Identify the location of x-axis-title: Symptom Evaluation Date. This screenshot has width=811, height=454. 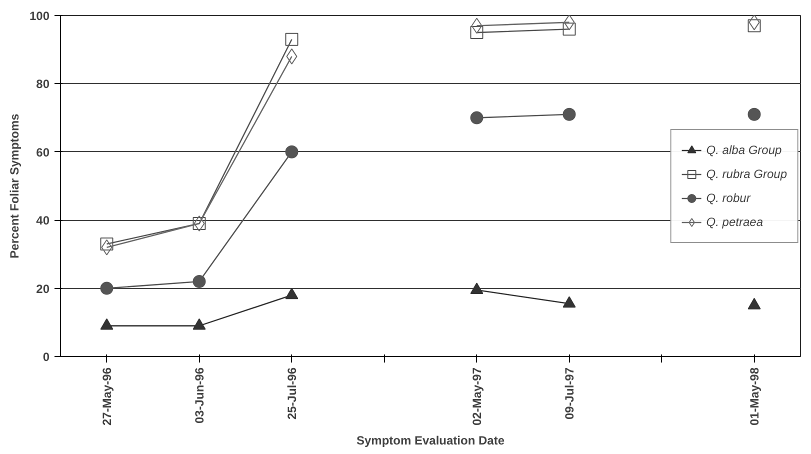
(430, 441).